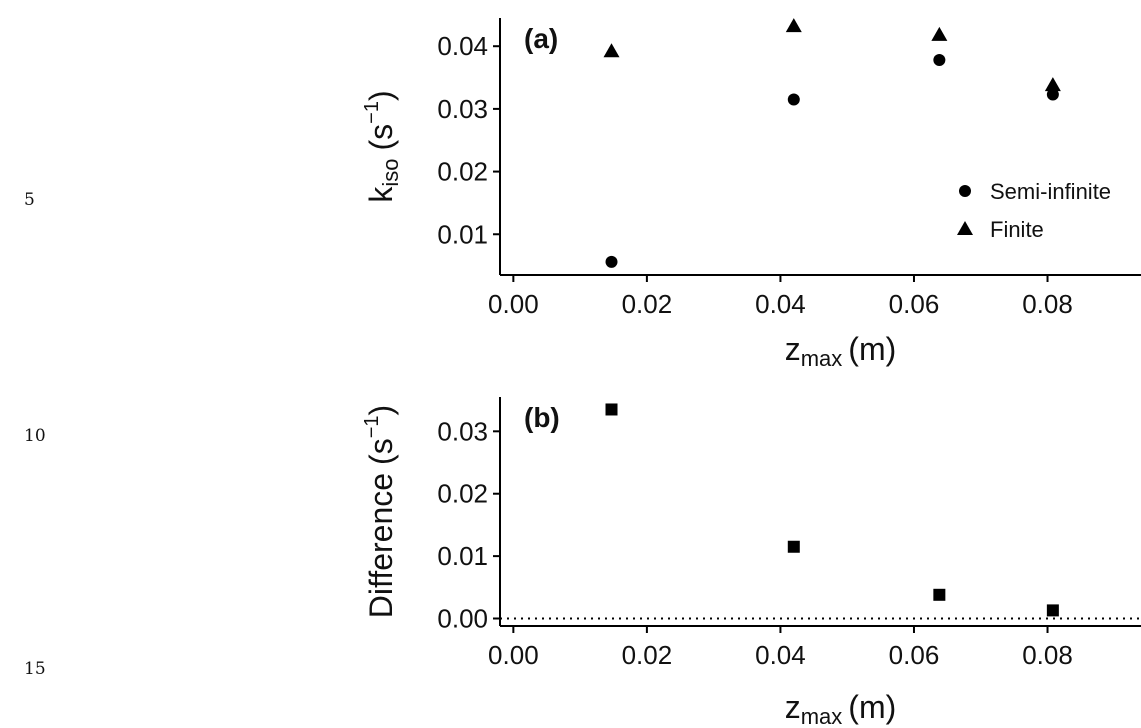 The width and height of the screenshot is (1141, 728). Describe the element at coordinates (542, 417) in the screenshot. I see `panel-b-label: (b)` at that location.